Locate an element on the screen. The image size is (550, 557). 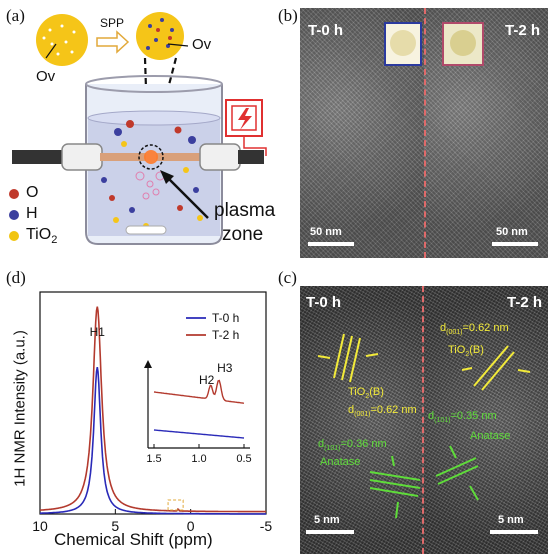
divider-line is located at coordinates (425, 133).